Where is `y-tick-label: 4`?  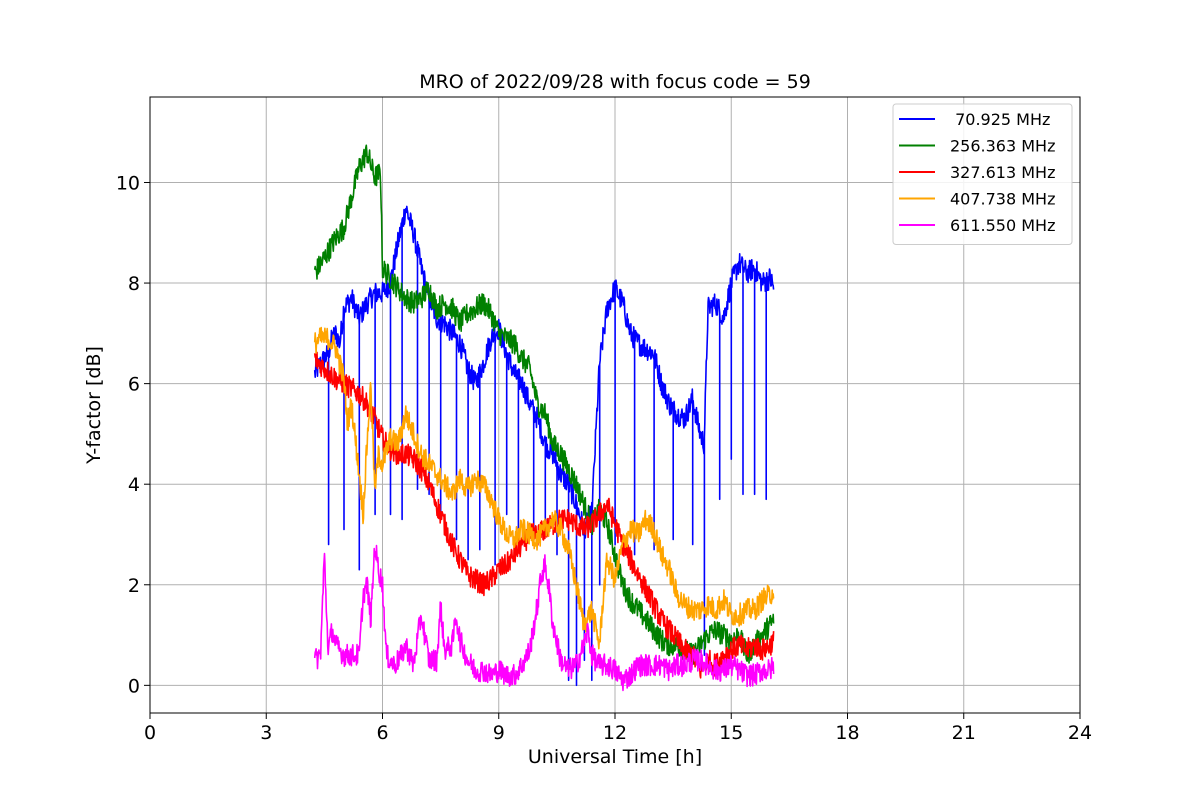 y-tick-label: 4 is located at coordinates (134, 485).